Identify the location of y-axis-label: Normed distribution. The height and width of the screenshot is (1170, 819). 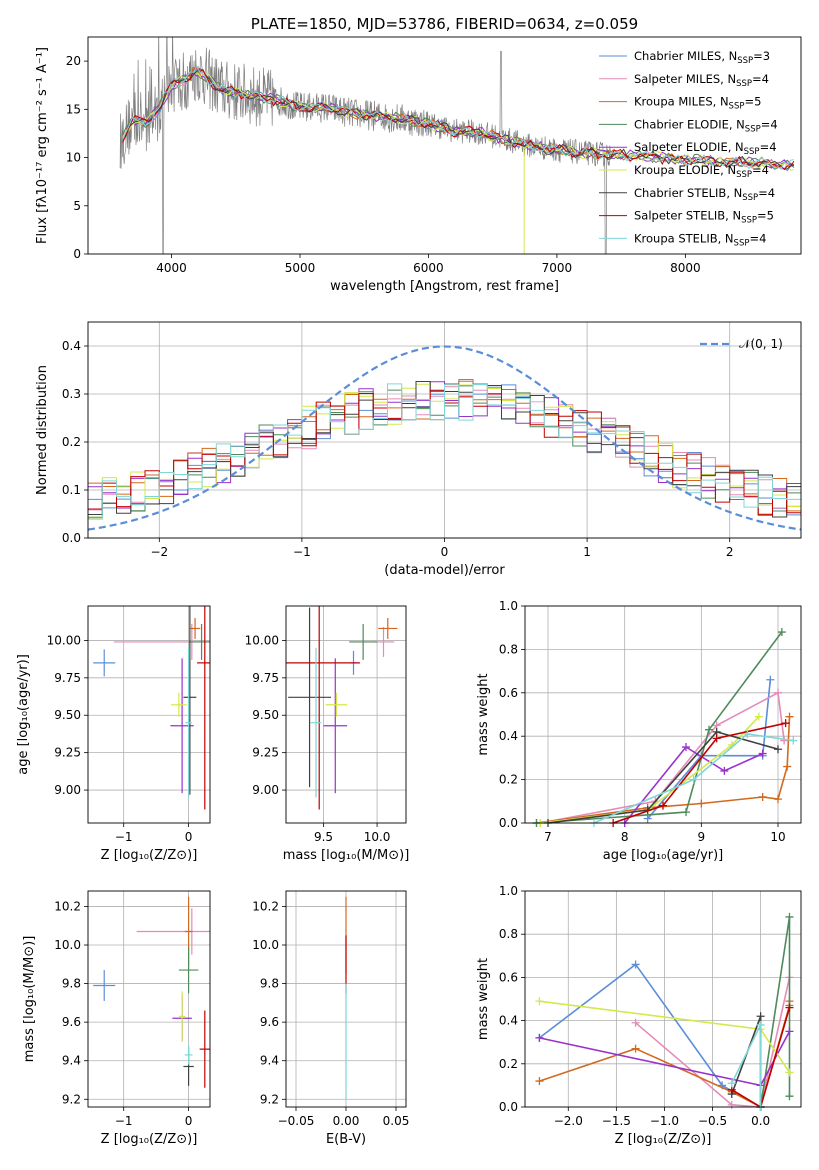
(42, 430).